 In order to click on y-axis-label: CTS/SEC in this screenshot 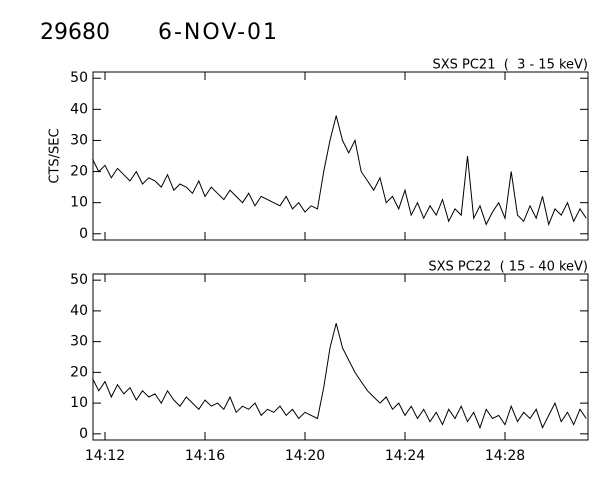, I will do `click(55, 155)`.